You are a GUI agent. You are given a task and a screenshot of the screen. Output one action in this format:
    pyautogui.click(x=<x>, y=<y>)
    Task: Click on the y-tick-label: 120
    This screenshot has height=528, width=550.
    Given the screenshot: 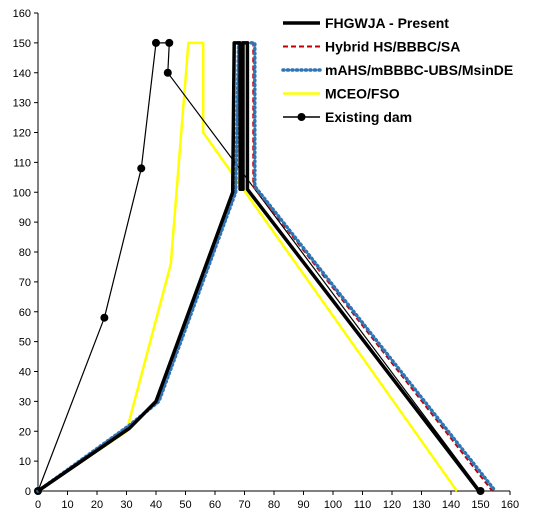 What is the action you would take?
    pyautogui.click(x=22, y=134)
    